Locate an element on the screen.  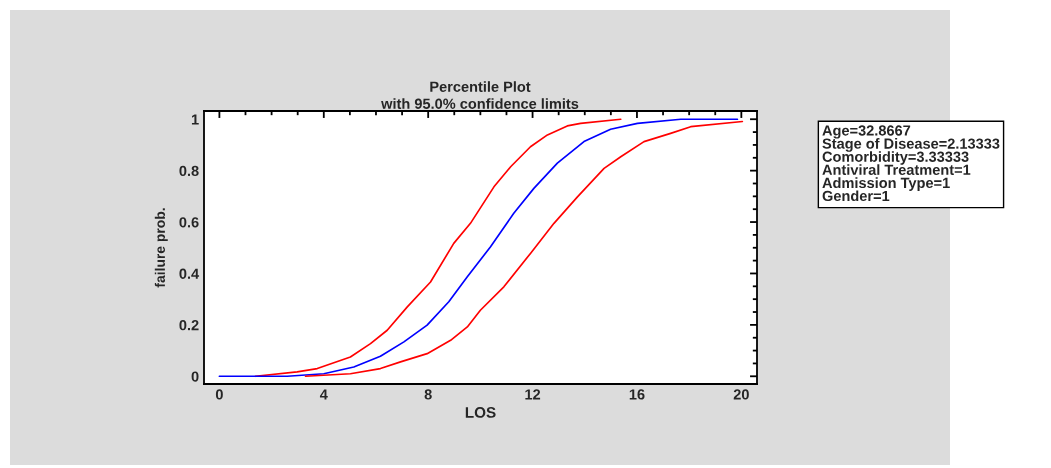
x-tick-label: 4 is located at coordinates (323, 394).